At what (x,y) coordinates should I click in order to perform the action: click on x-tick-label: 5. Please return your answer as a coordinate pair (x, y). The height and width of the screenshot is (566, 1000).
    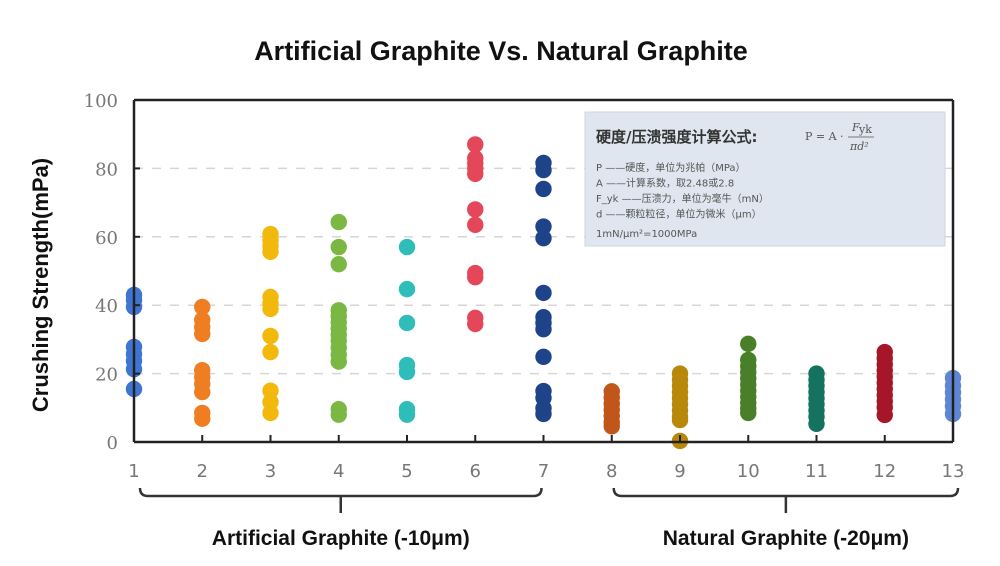
    Looking at the image, I should click on (406, 471).